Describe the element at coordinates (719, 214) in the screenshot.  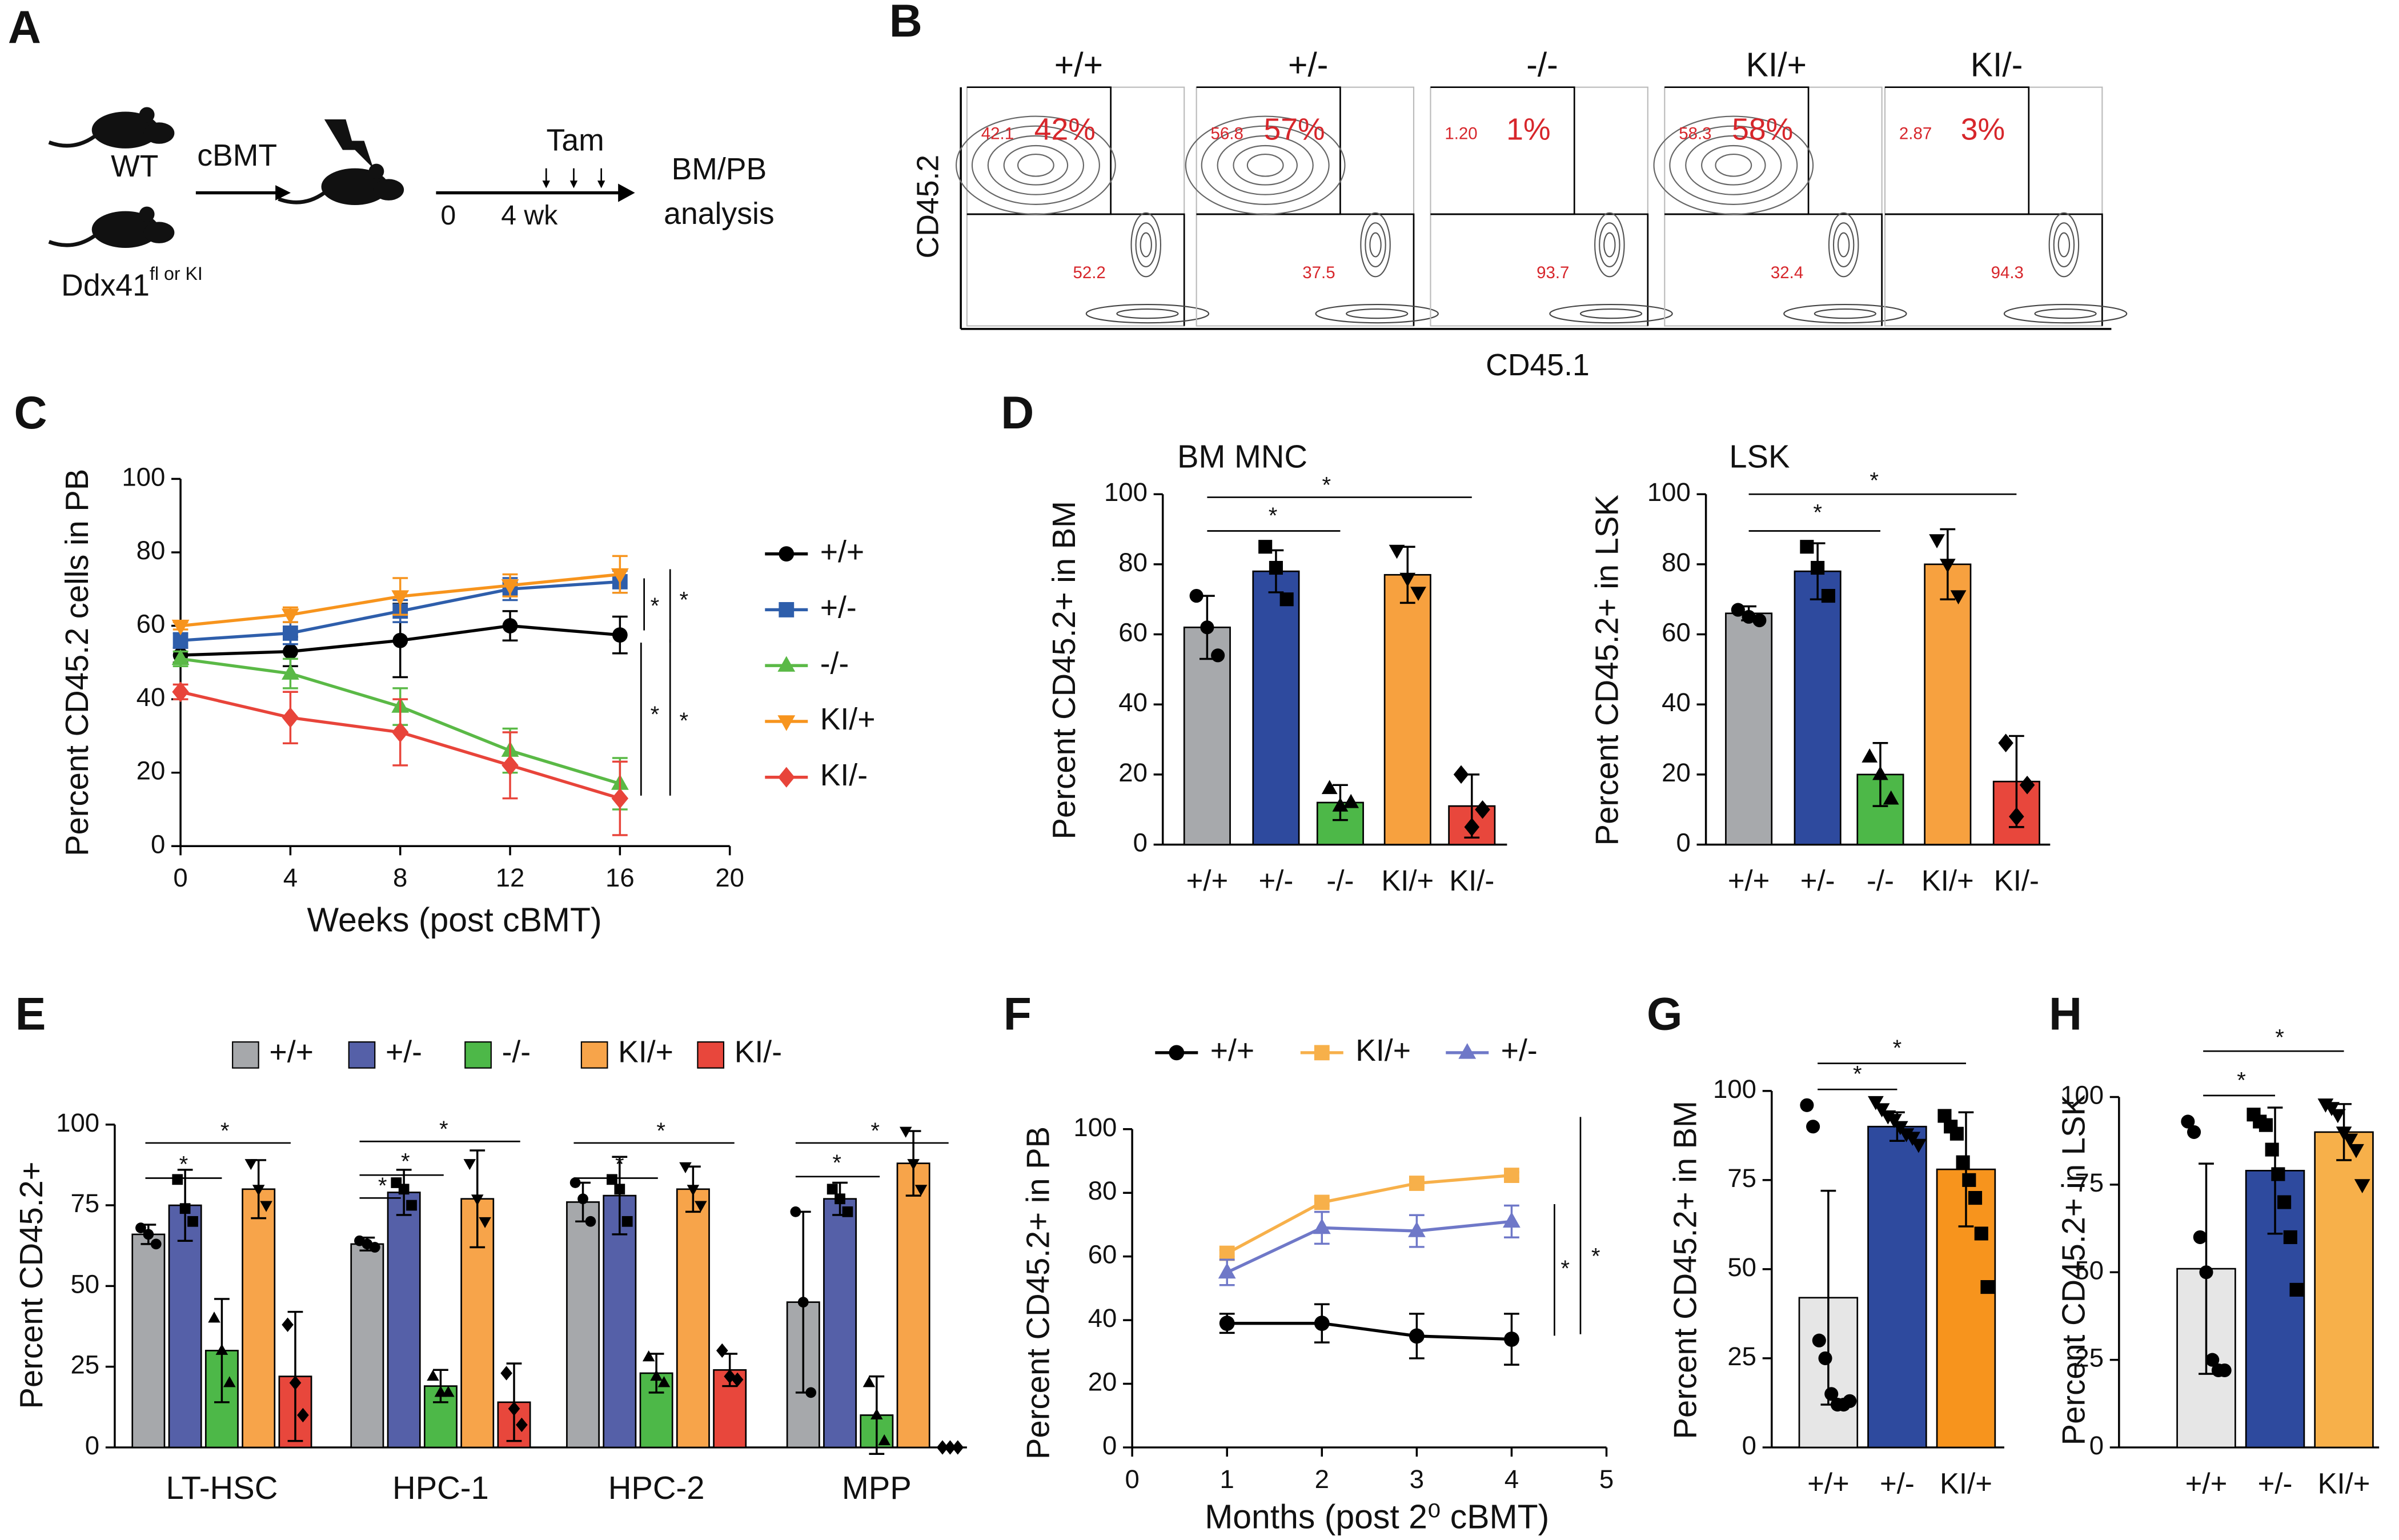
I see `label: analysis` at that location.